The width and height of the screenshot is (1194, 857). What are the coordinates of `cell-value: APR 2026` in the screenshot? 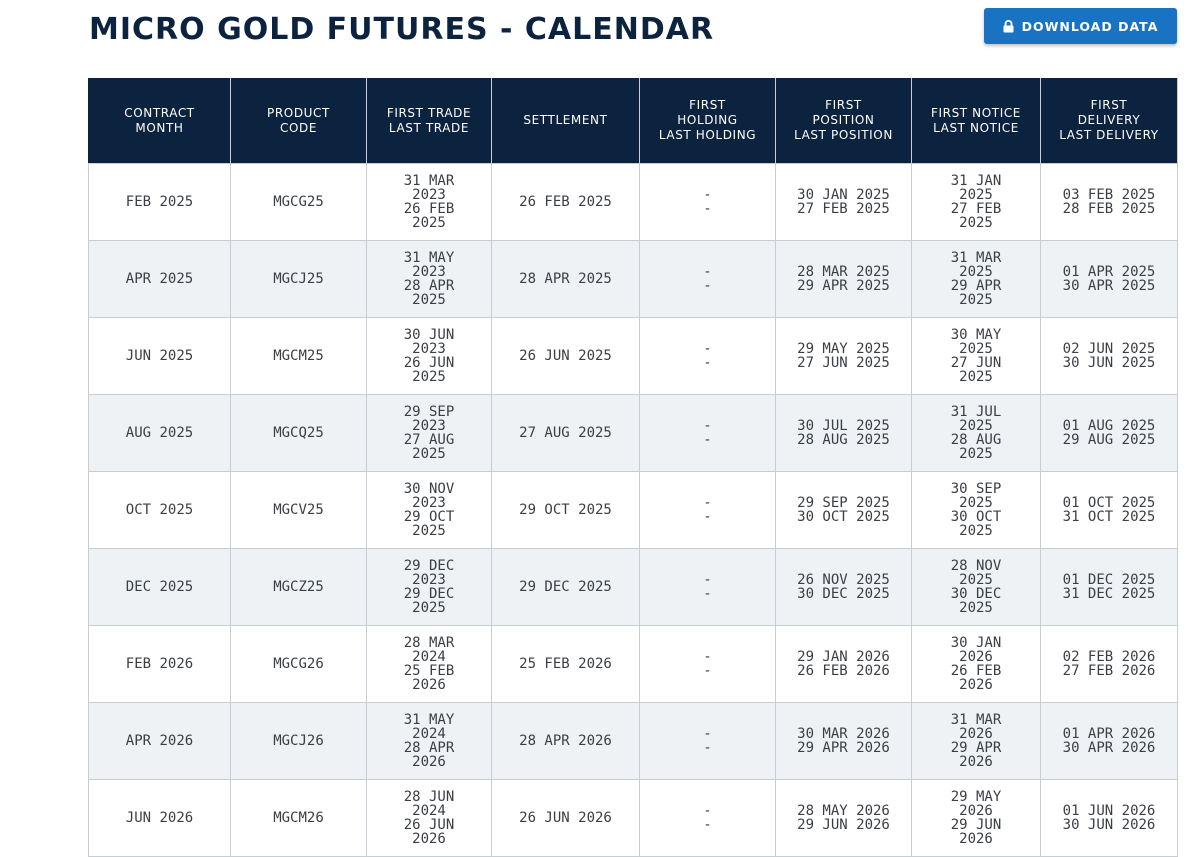 It's located at (159, 741).